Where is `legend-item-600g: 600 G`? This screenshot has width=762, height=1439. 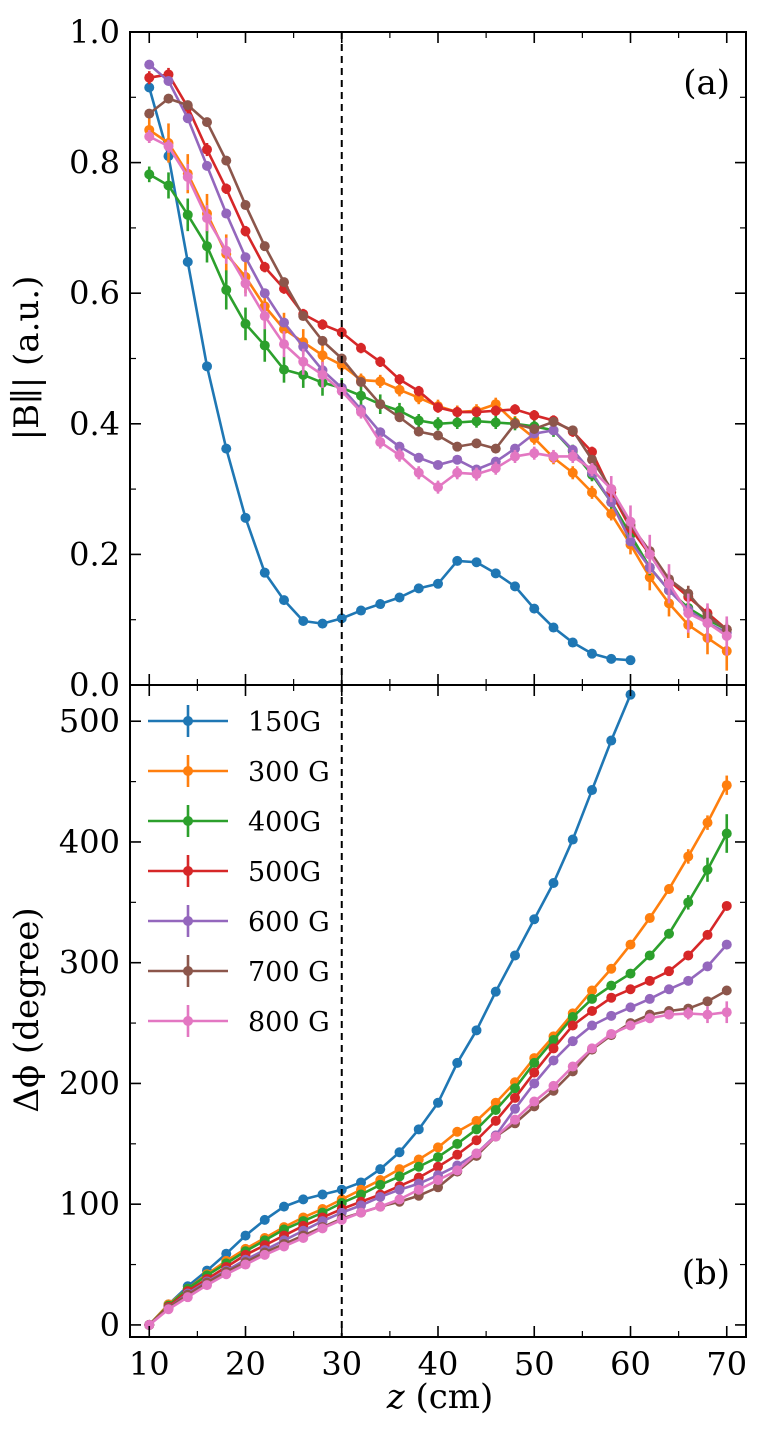
legend-item-600g: 600 G is located at coordinates (239, 921).